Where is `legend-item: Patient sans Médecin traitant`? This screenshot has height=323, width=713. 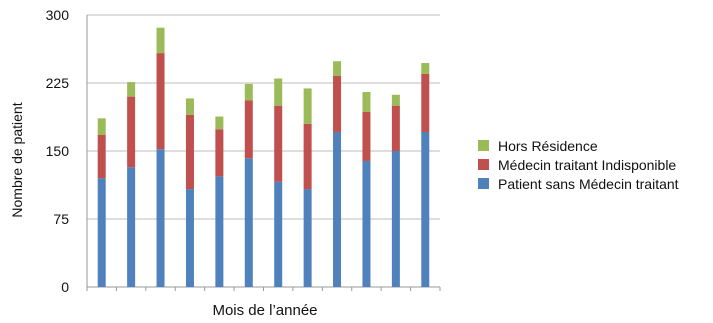
legend-item: Patient sans Médecin traitant is located at coordinates (595, 183).